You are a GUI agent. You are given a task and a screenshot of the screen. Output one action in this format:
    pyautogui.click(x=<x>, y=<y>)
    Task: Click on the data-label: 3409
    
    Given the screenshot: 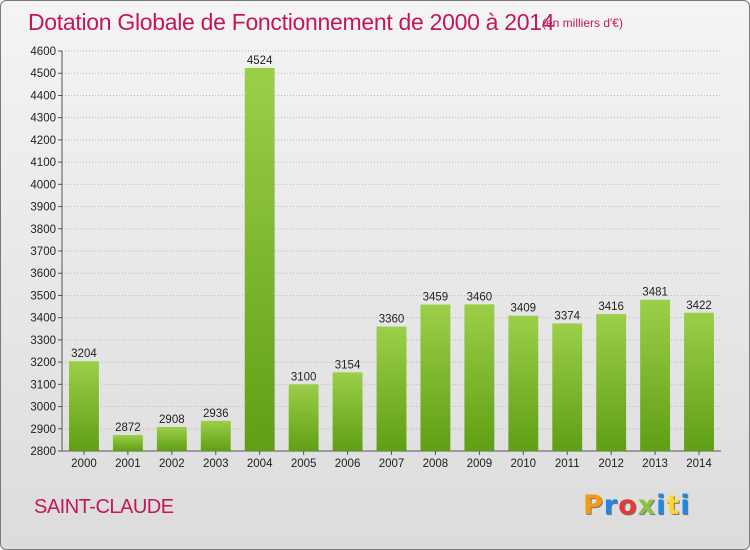 What is the action you would take?
    pyautogui.click(x=524, y=309)
    